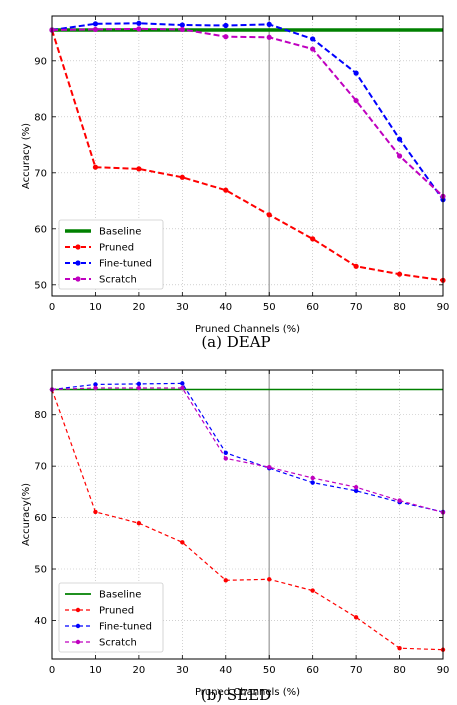 The width and height of the screenshot is (457, 705). What do you see at coordinates (269, 307) in the screenshot?
I see `x-tick-label: 50` at bounding box center [269, 307].